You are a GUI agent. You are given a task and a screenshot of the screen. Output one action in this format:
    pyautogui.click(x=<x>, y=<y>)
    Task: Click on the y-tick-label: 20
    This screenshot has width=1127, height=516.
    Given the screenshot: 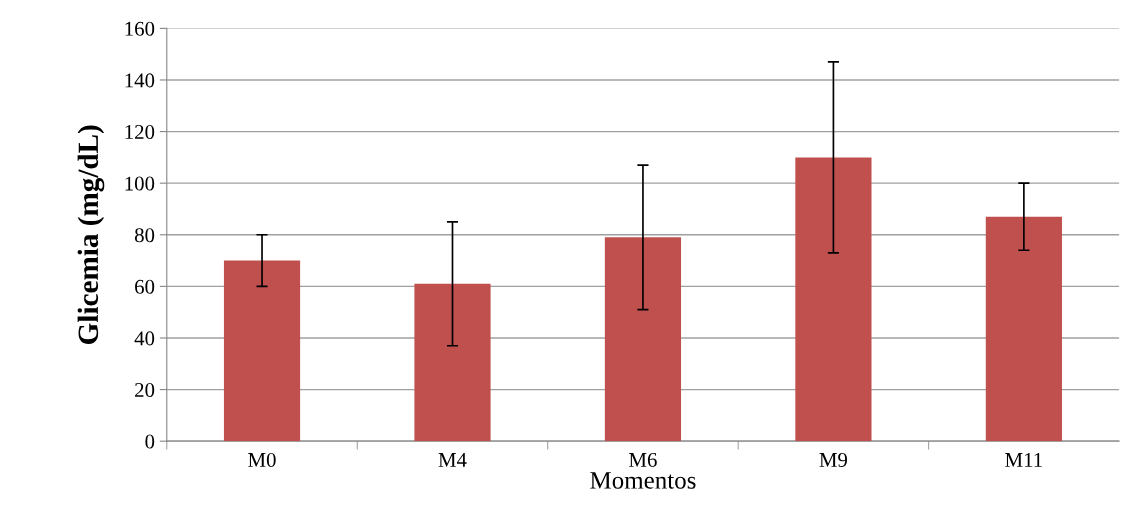 What is the action you would take?
    pyautogui.click(x=145, y=390)
    